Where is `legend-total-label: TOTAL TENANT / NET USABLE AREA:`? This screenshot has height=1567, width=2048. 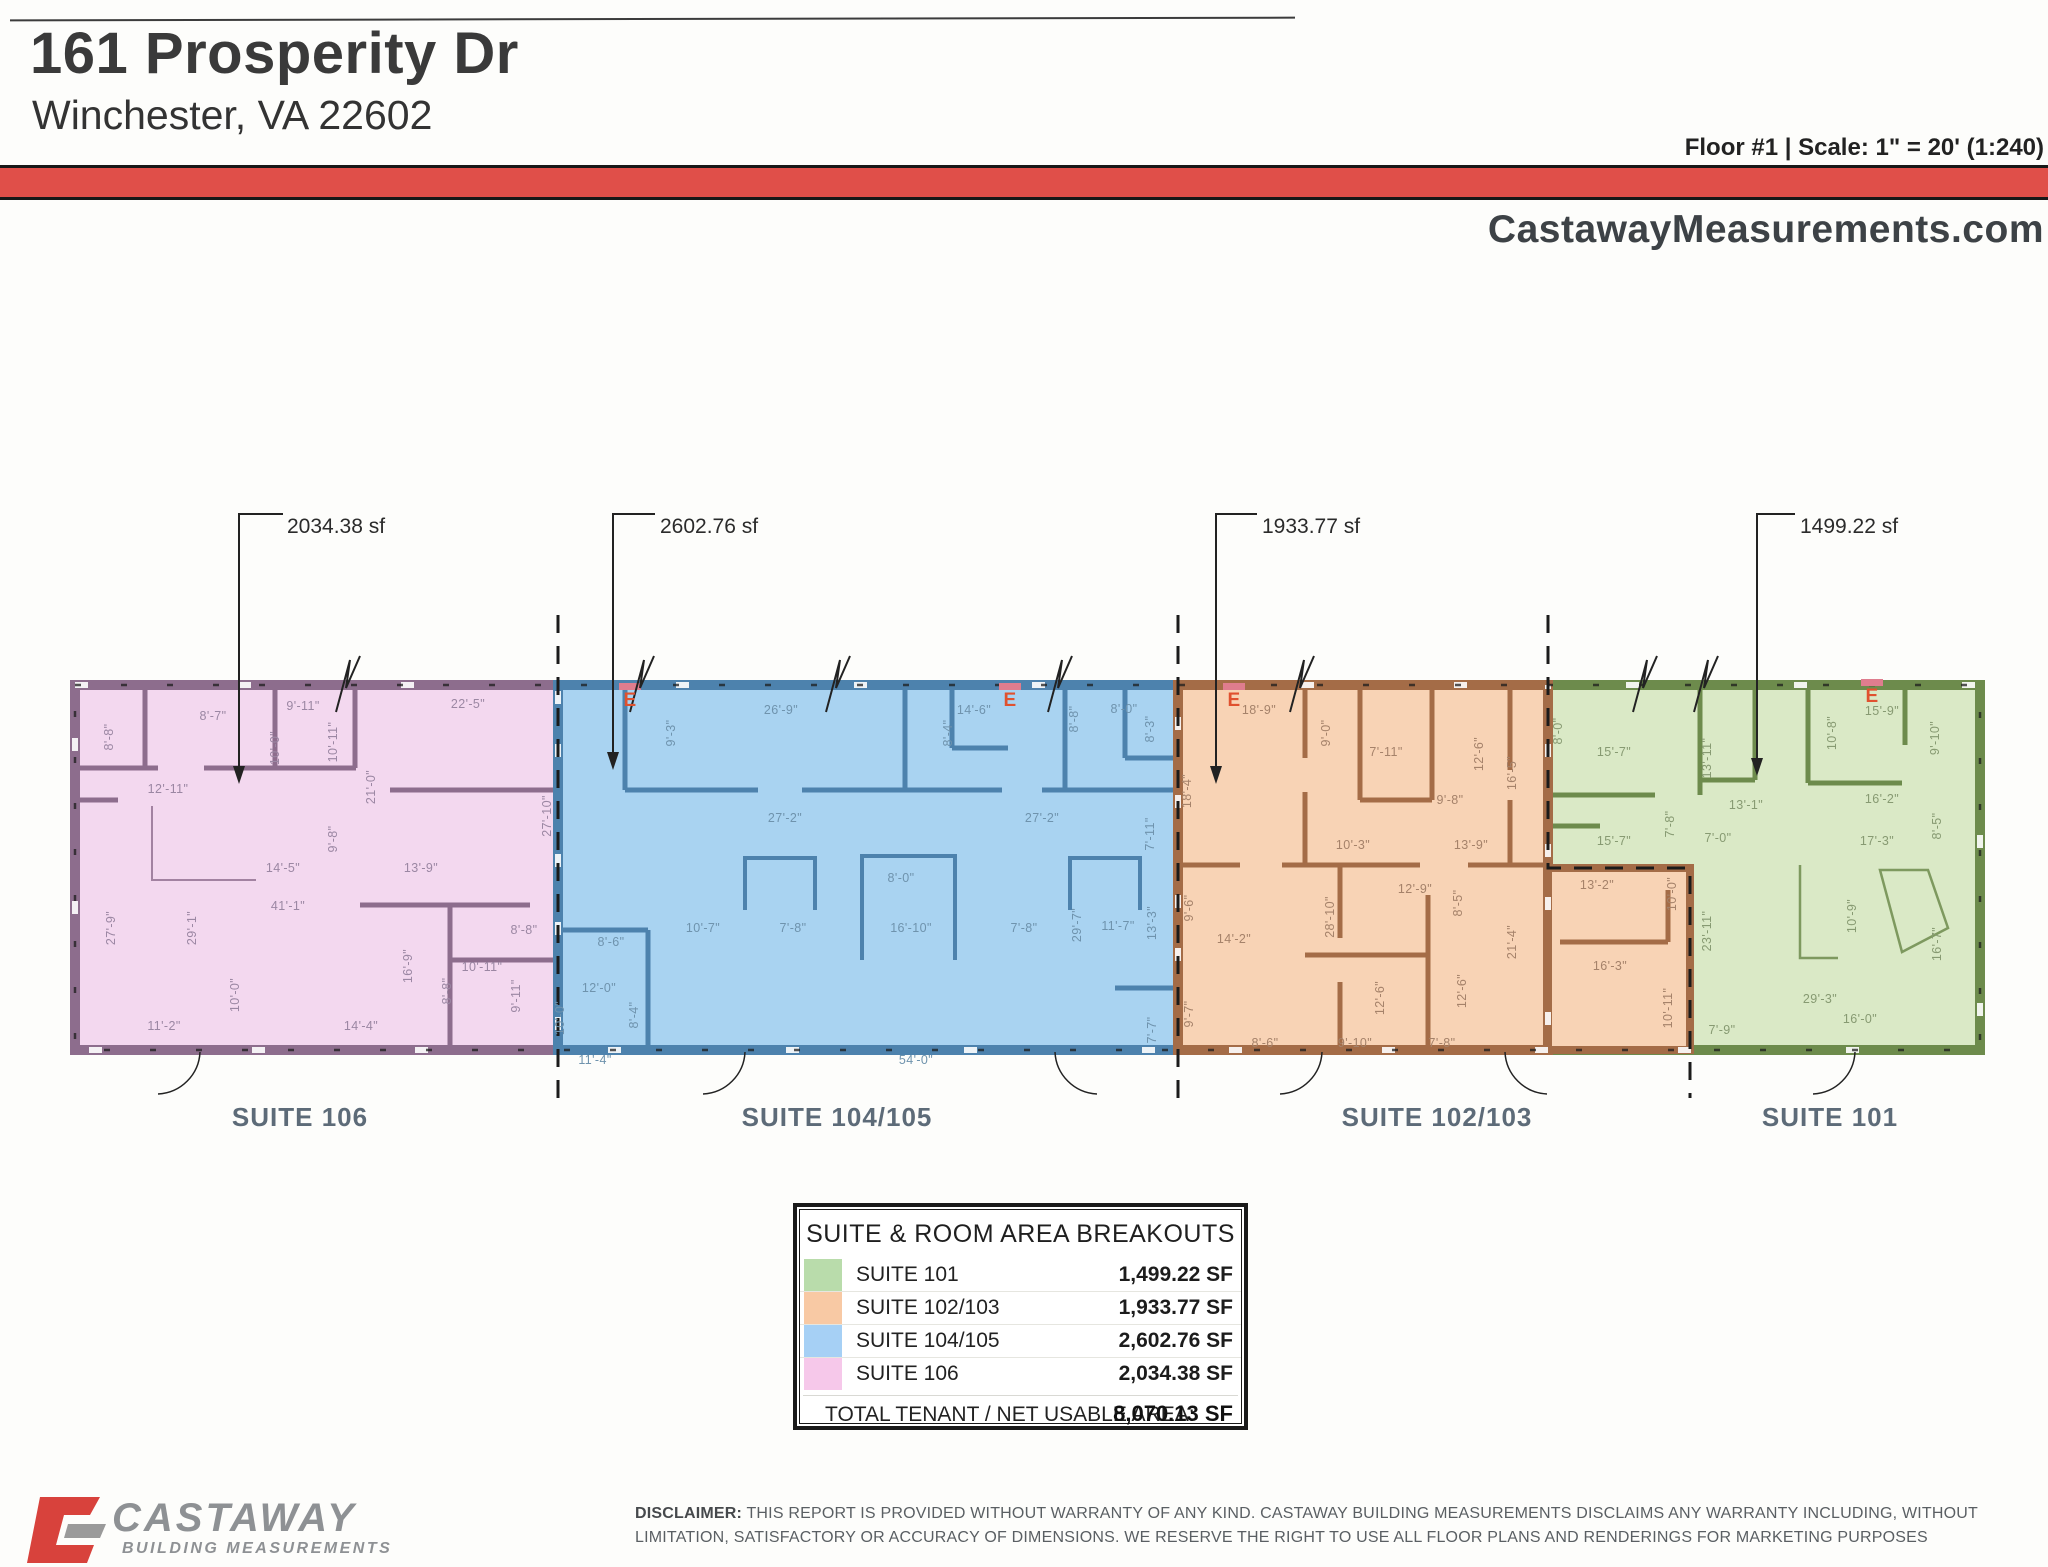
legend-total-label: TOTAL TENANT / NET USABLE AREA: is located at coordinates (1010, 1414).